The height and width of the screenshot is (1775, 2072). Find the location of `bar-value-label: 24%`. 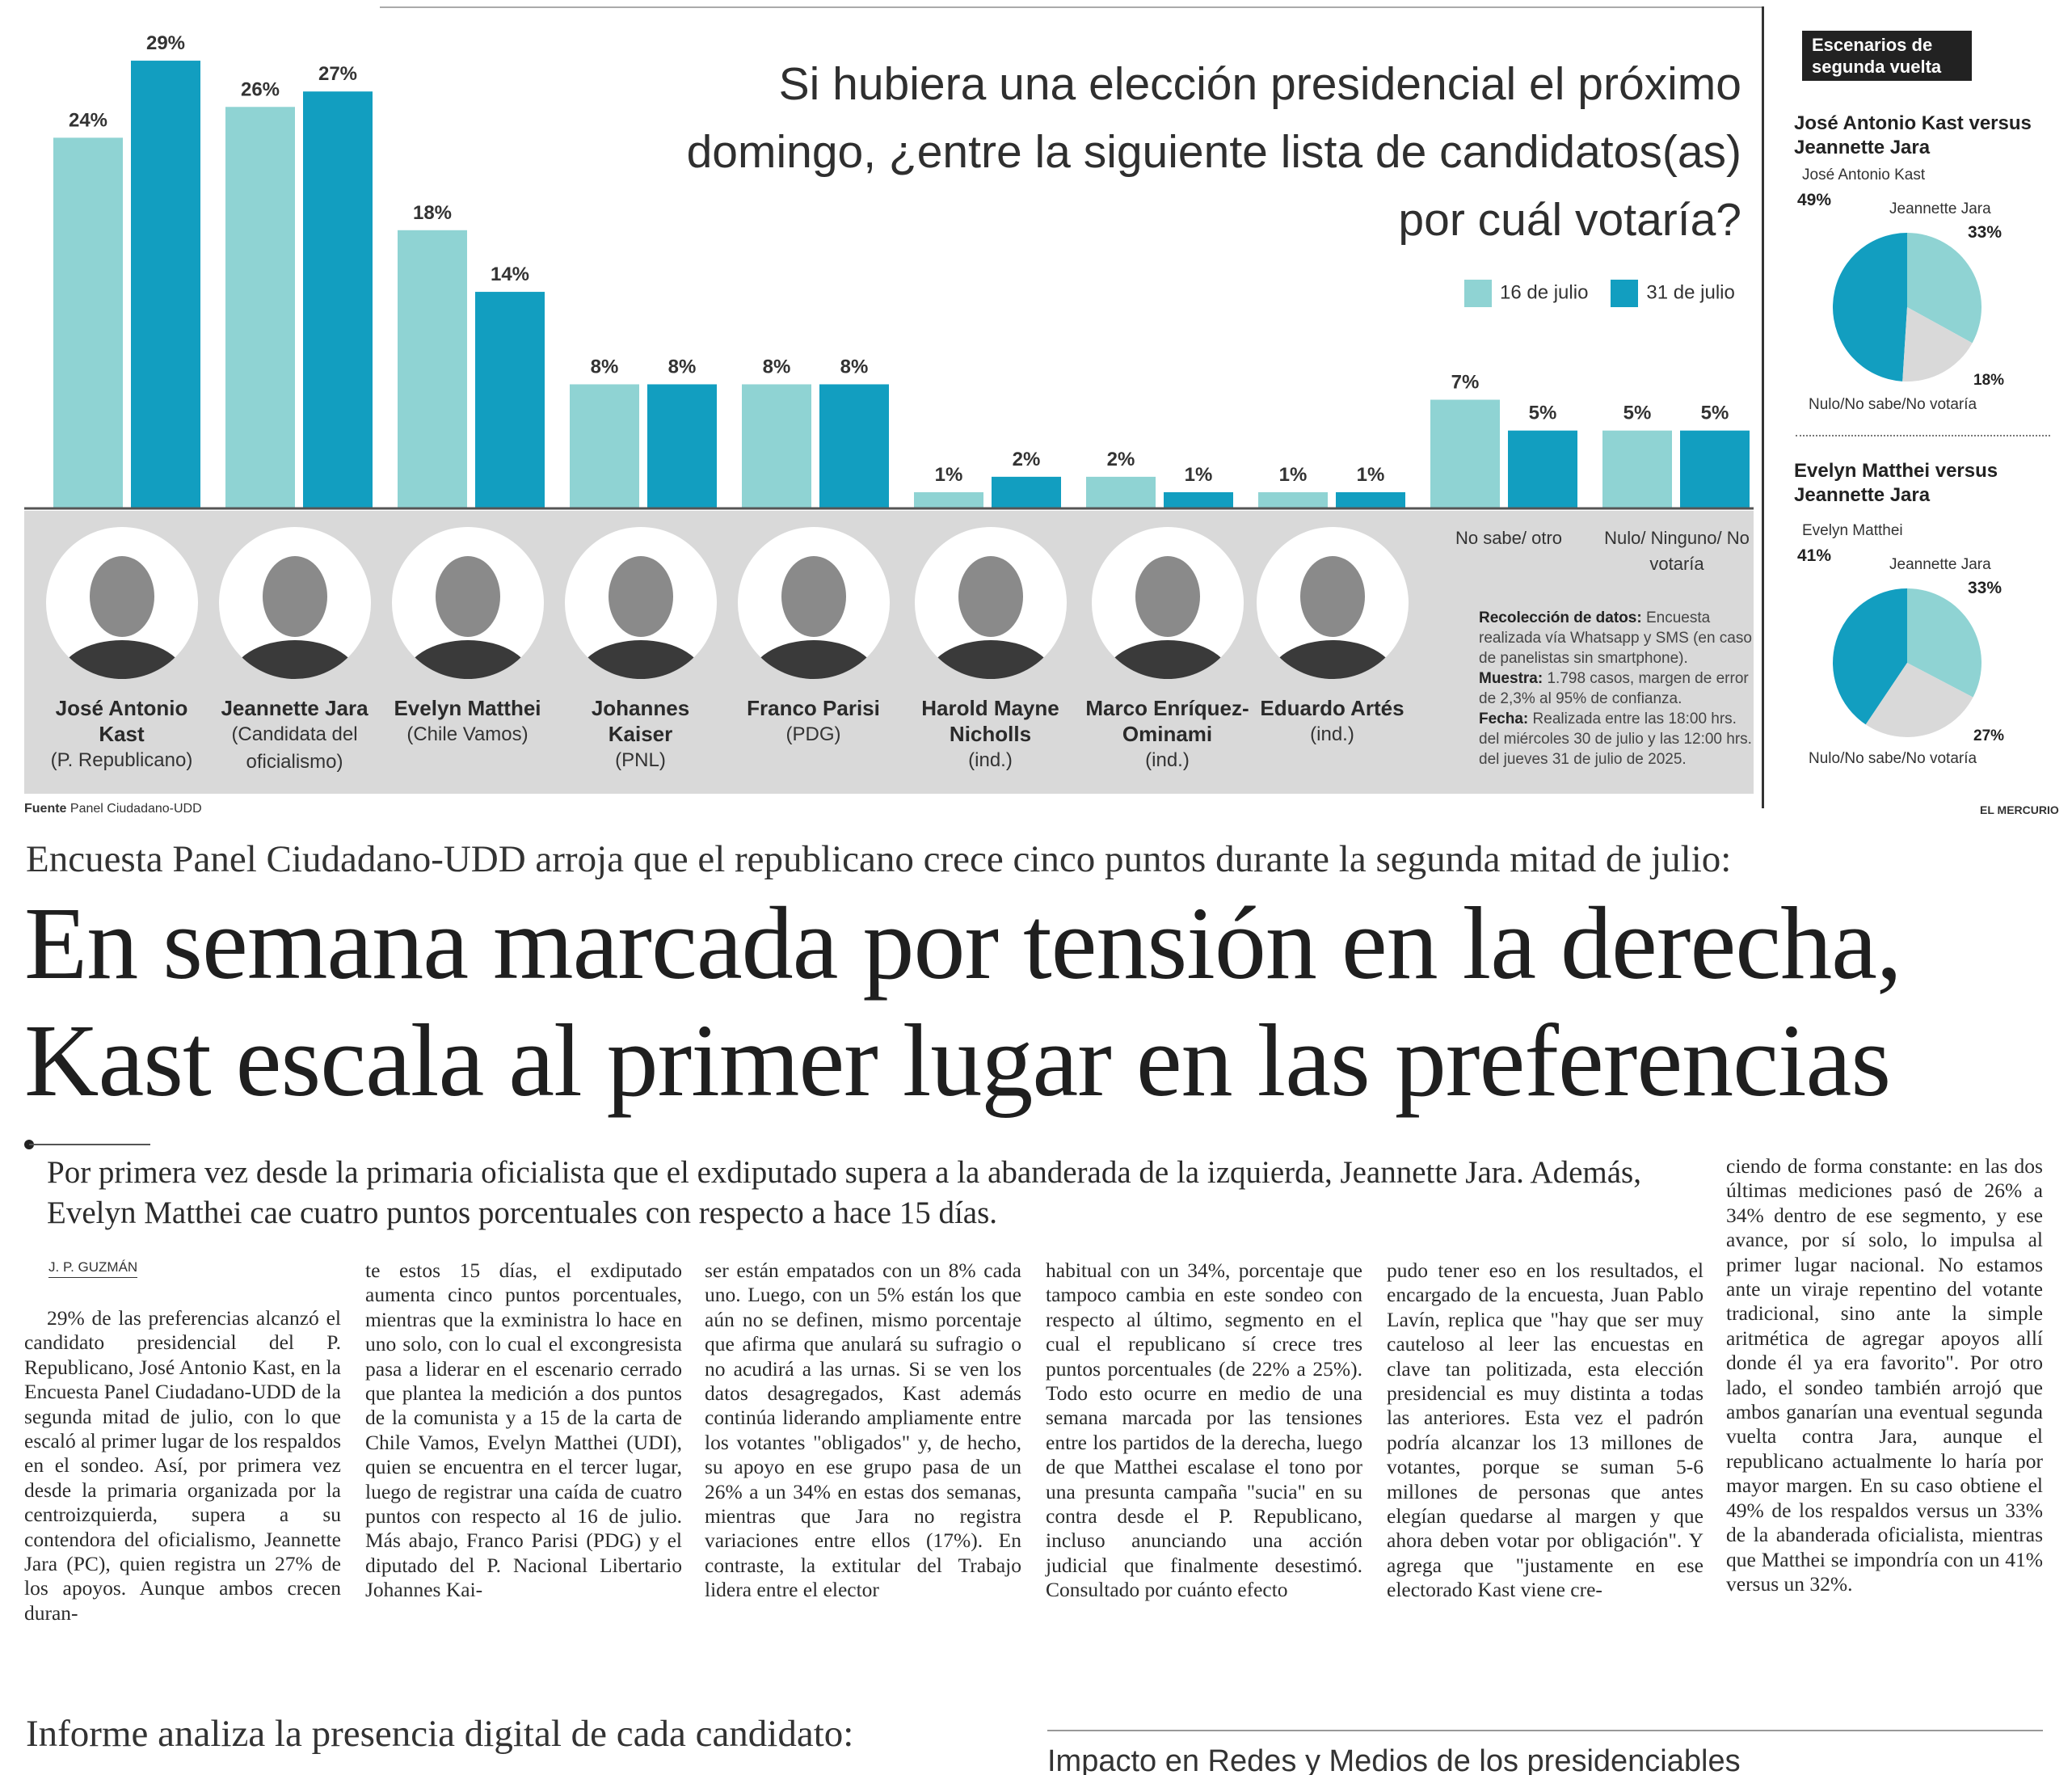

bar-value-label: 24% is located at coordinates (88, 120).